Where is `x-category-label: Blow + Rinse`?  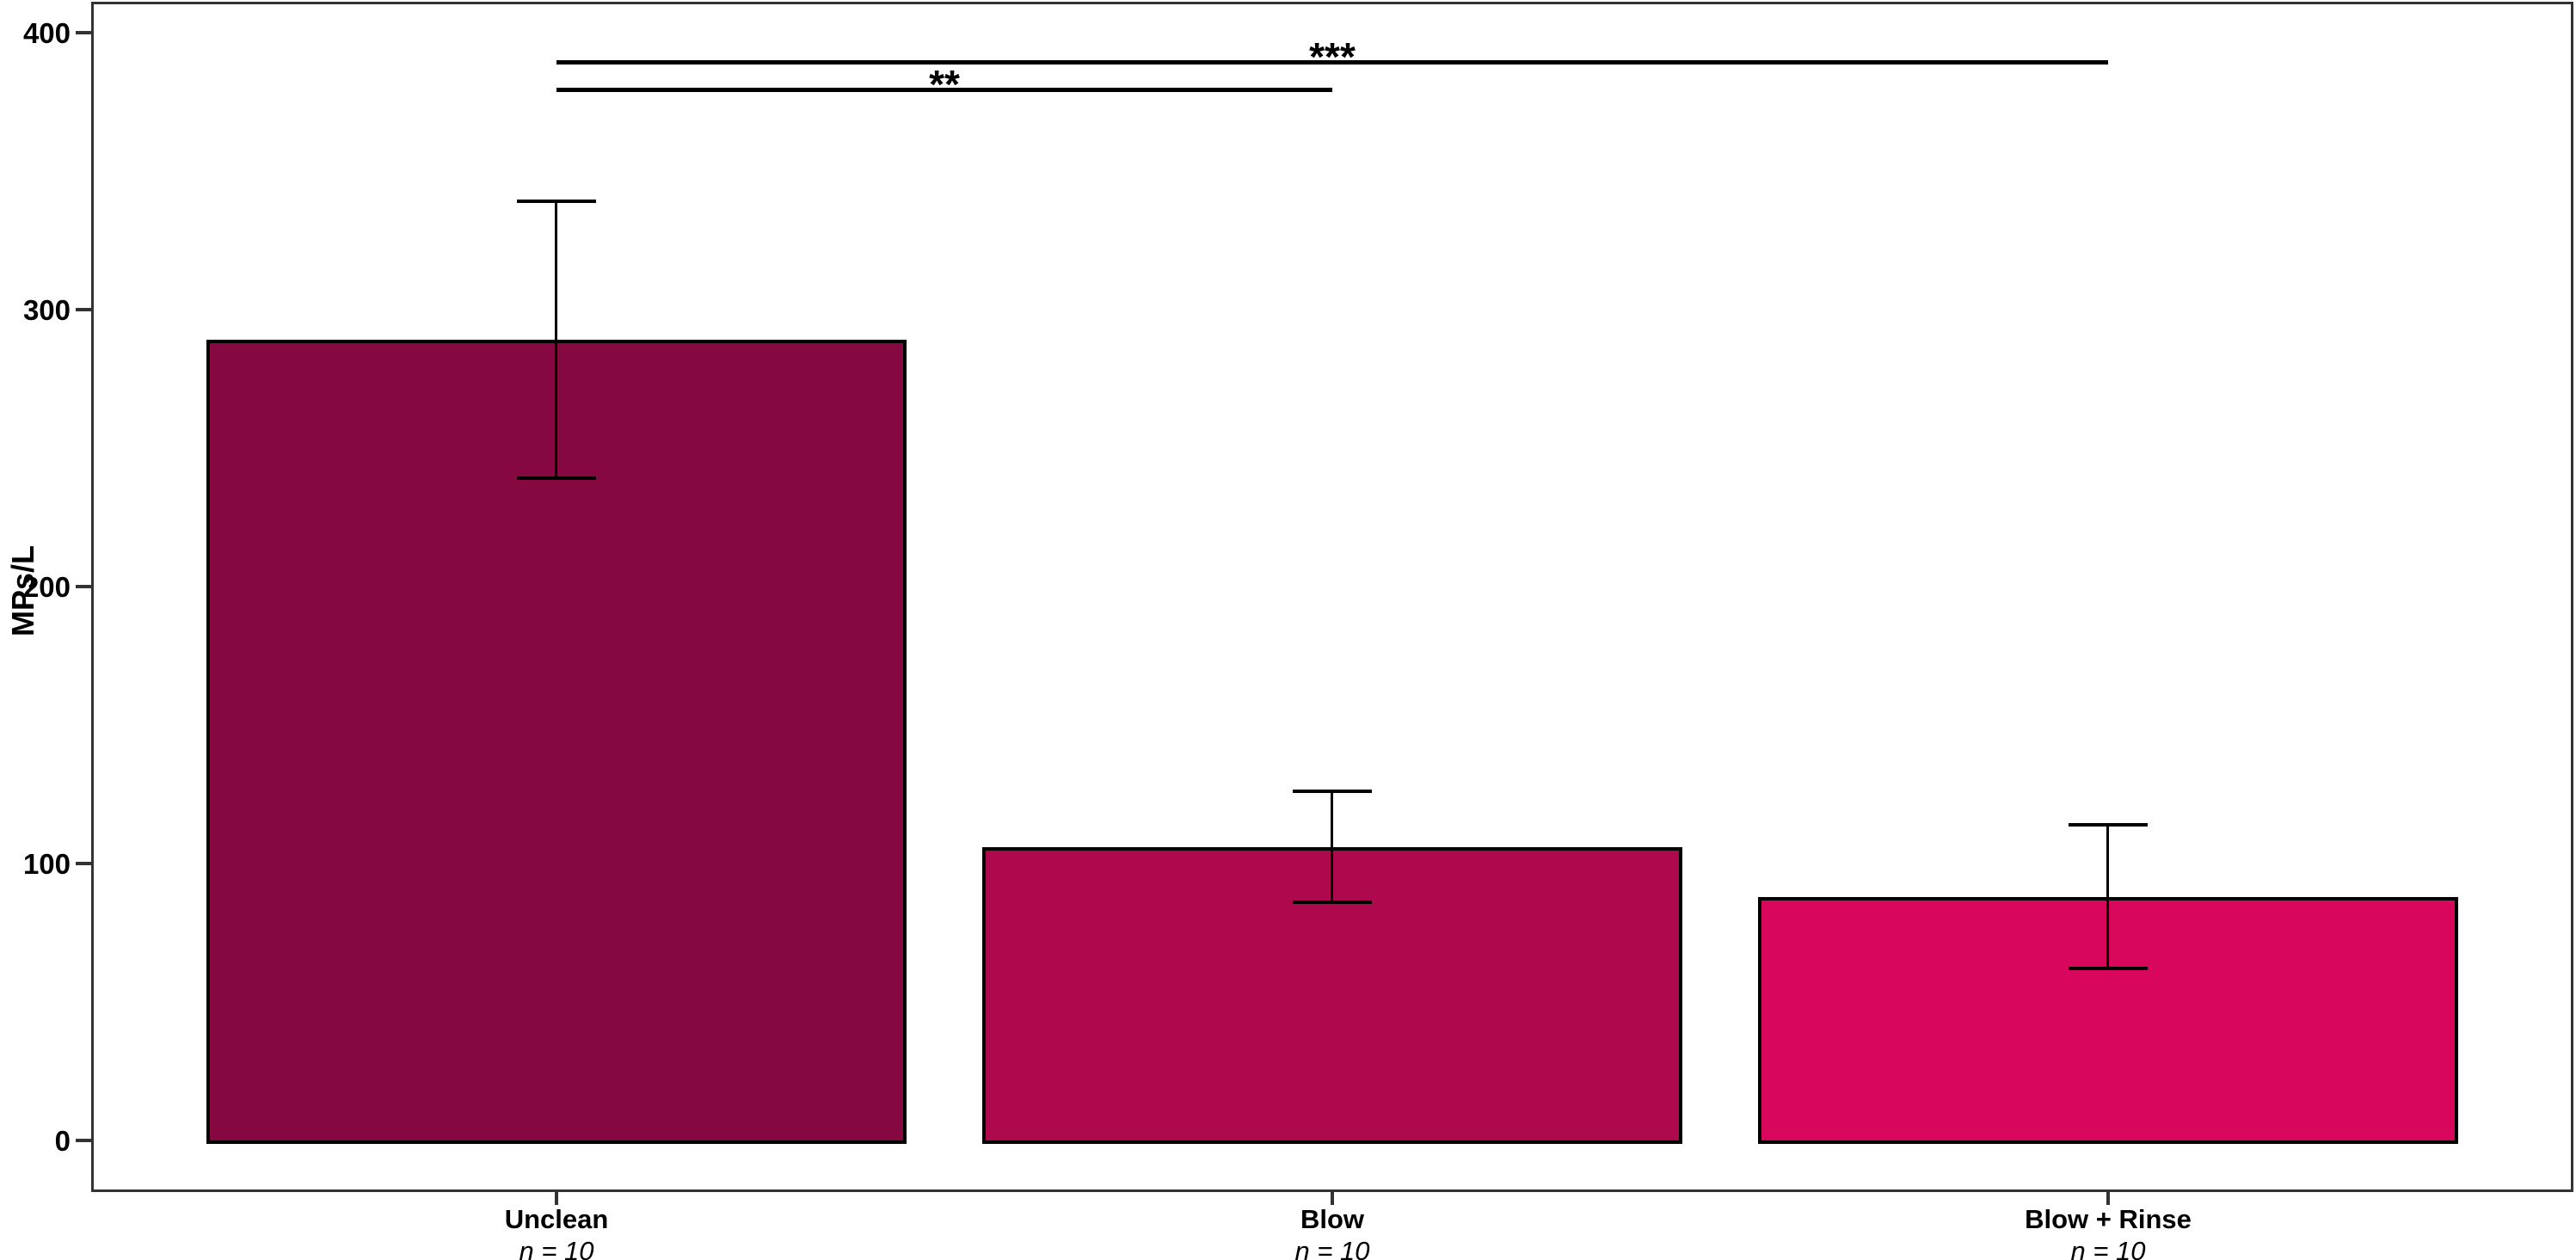 x-category-label: Blow + Rinse is located at coordinates (2108, 1219).